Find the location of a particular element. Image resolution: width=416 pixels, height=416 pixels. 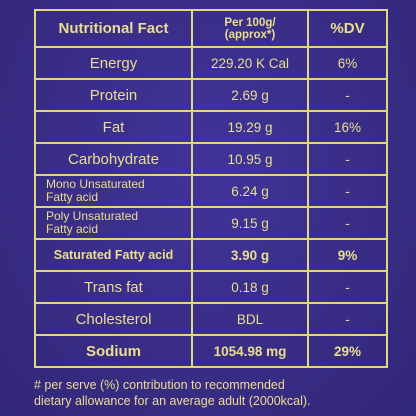

table-header-row: Nutritional Fact Per 100g/ (approx*) %DV is located at coordinates (211, 28).